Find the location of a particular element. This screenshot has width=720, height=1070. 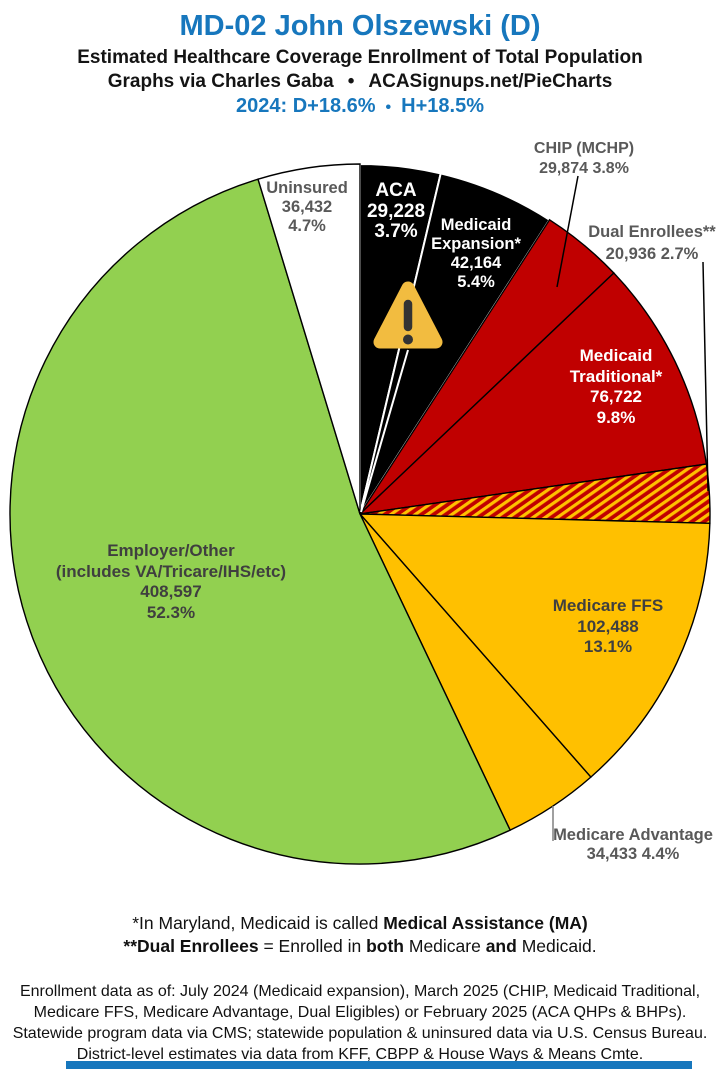

dual-enrollees-leader-line is located at coordinates (705, 376).